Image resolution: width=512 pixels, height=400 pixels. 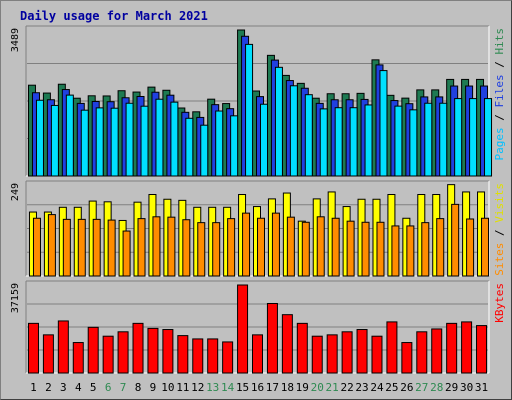 What do you see at coordinates (436, 387) in the screenshot?
I see `x-tick-label-day-28: 28` at bounding box center [436, 387].